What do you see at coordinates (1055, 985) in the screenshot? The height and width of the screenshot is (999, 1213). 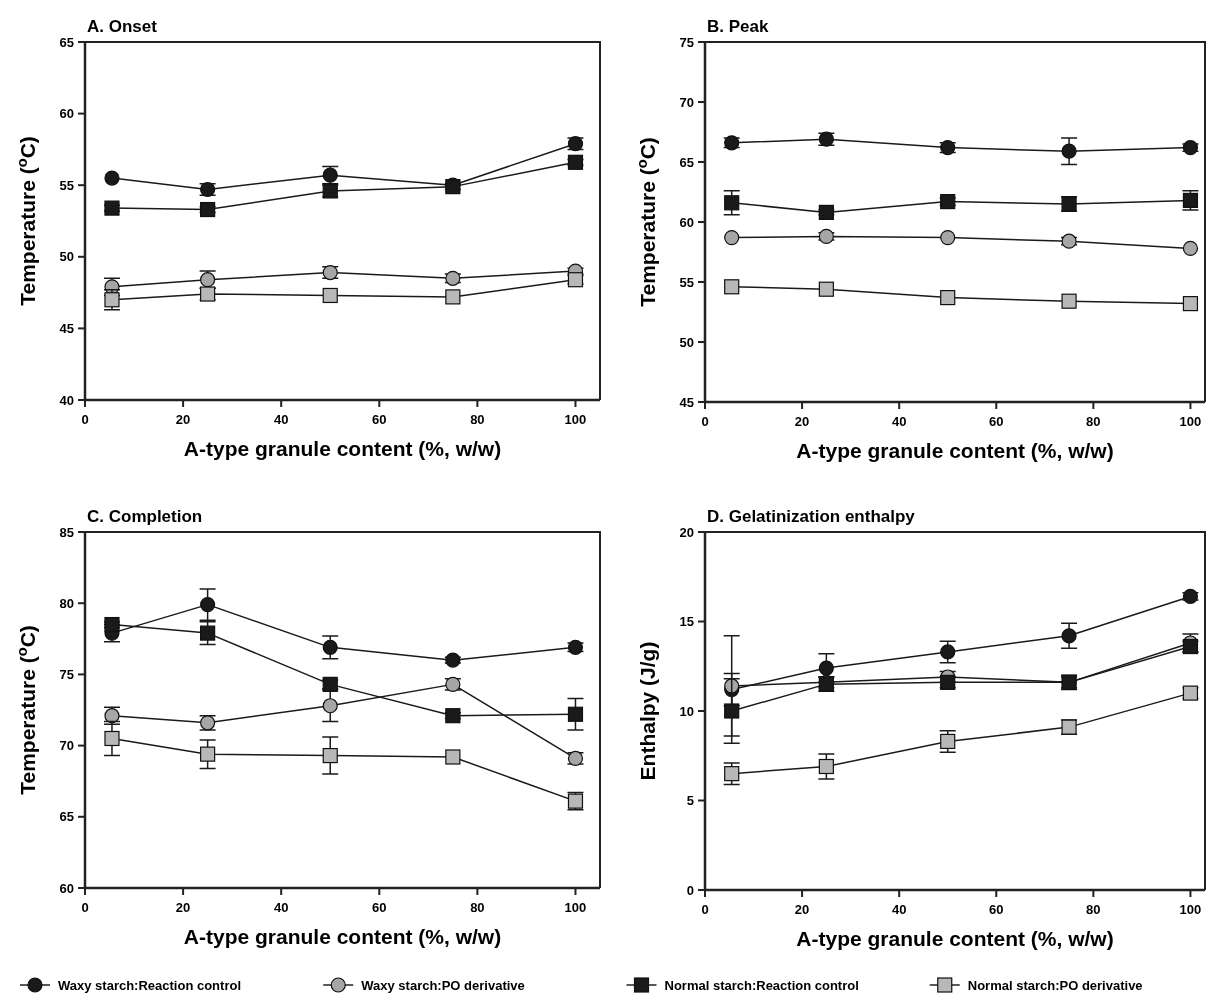 I see `legend-label: Normal starch:PO derivative` at bounding box center [1055, 985].